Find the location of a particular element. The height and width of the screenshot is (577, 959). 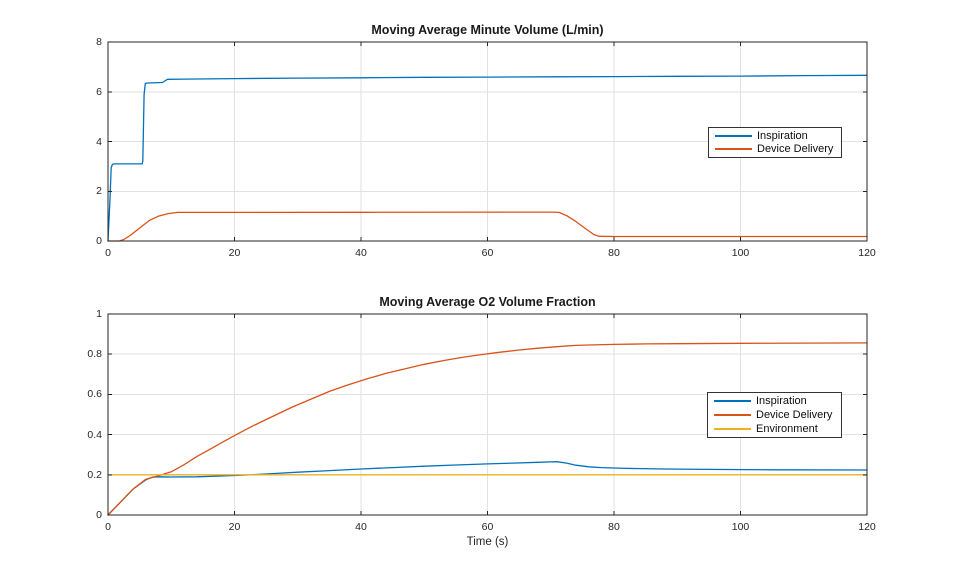

y-tick-label: 2 is located at coordinates (99, 191).